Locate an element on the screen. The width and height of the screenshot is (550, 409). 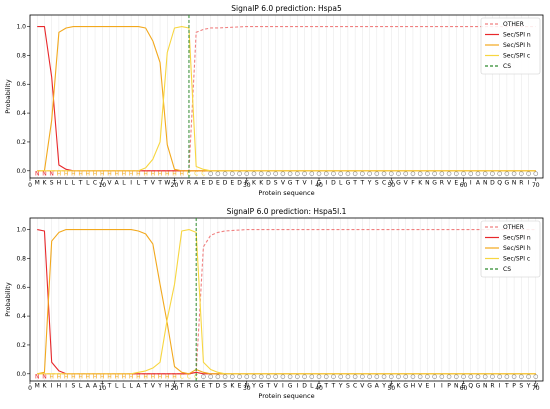
y-tick-label: 0.4 is located at coordinates (21, 316).